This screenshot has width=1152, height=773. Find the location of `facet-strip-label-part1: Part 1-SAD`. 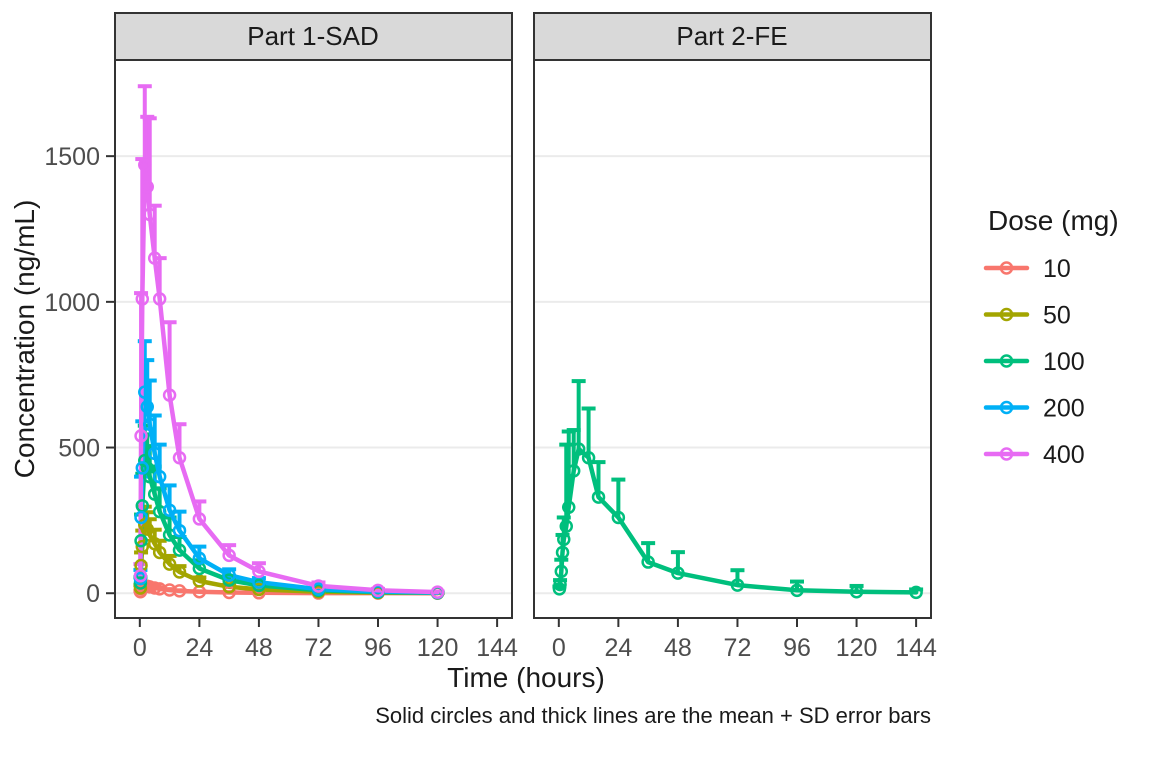

facet-strip-label-part1: Part 1-SAD is located at coordinates (313, 36).